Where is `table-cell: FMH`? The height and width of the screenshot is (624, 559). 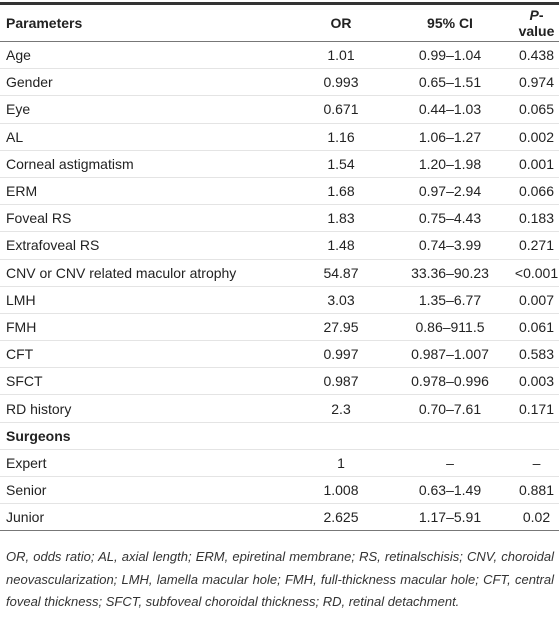
table-cell: FMH is located at coordinates (148, 327).